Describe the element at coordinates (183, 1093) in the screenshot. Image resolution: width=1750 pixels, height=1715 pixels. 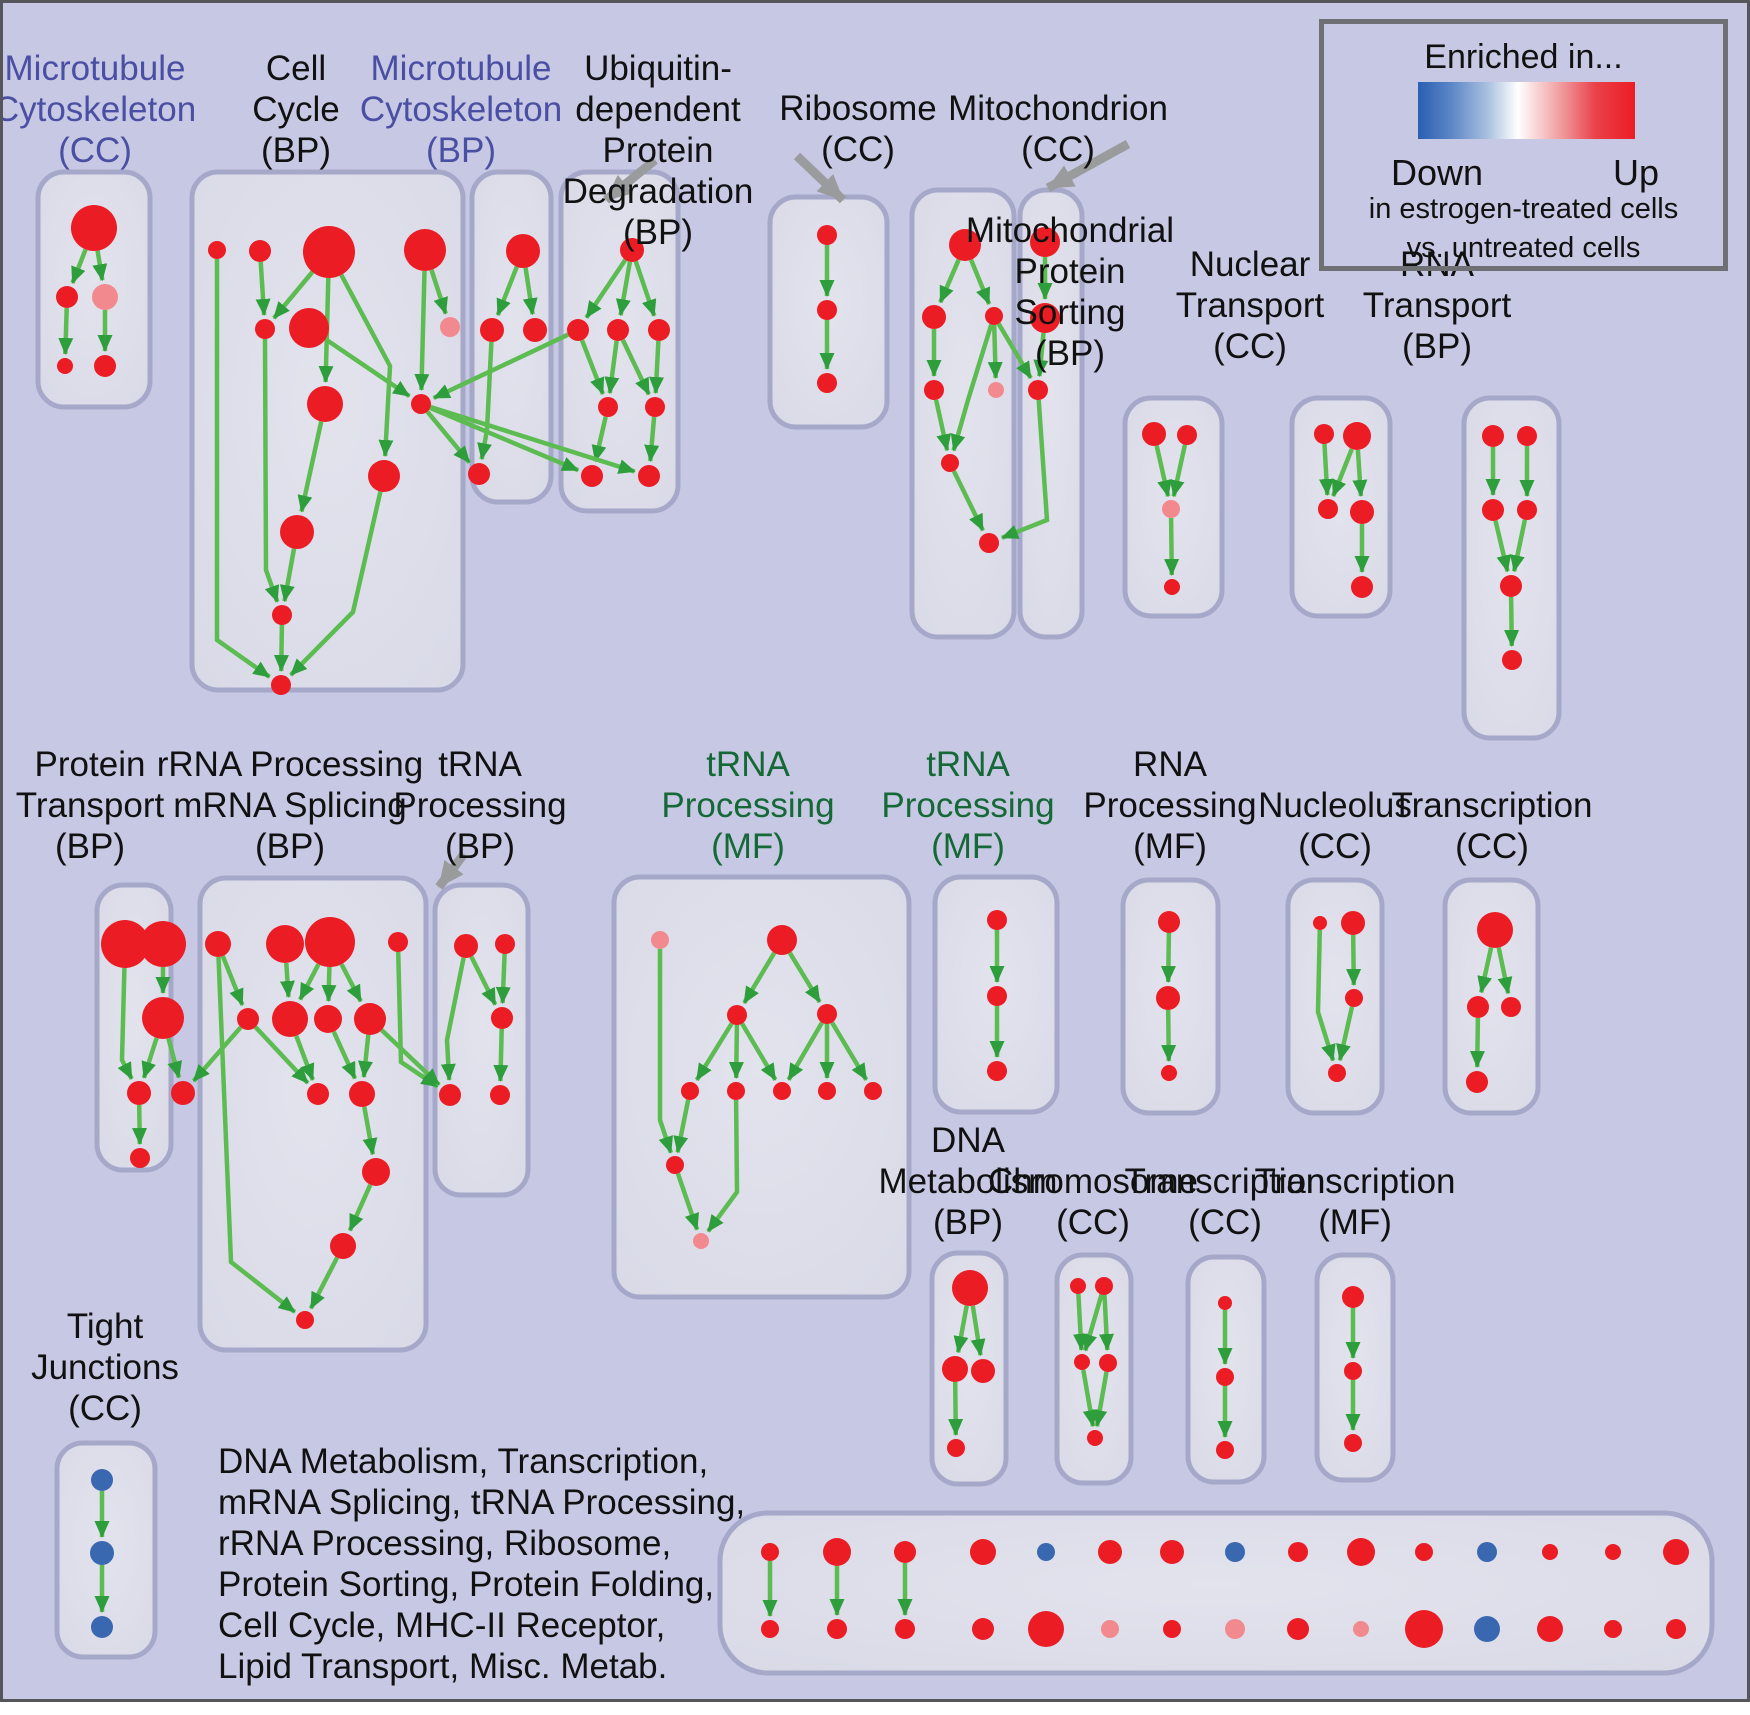
I see `protein-transport-node-s2` at that location.